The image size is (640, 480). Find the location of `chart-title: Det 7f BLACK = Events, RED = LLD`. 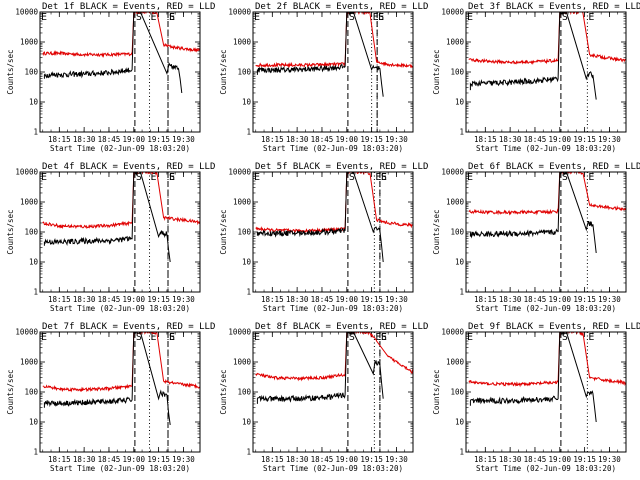

chart-title: Det 7f BLACK = Events, RED = LLD is located at coordinates (128, 327).